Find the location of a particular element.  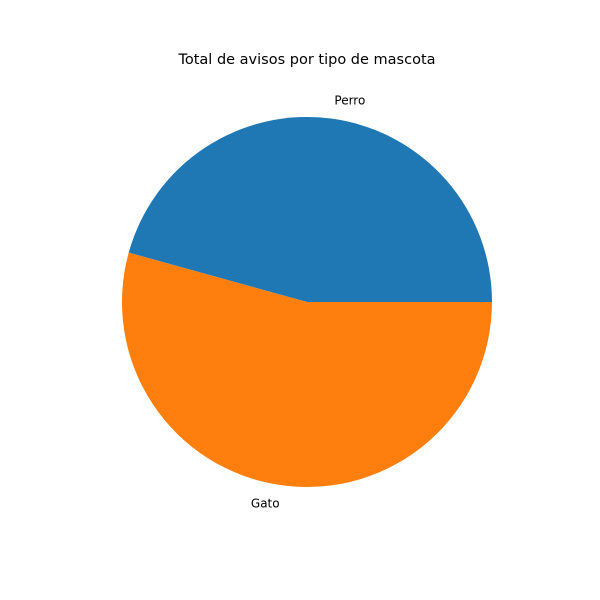

pie-labels: Perro Gato is located at coordinates (308, 301).